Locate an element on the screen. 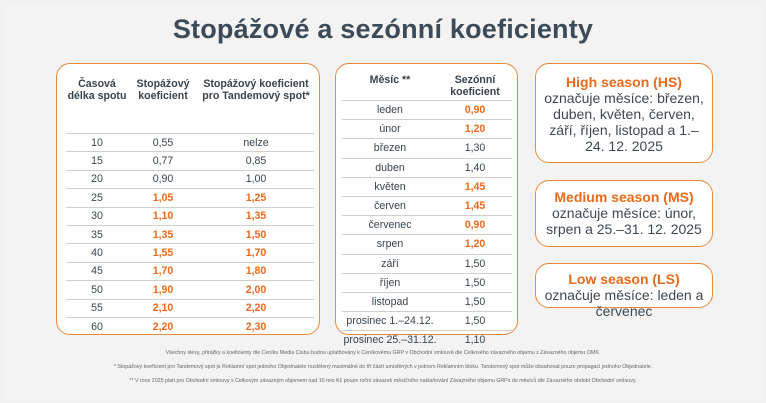  month-cell: květen is located at coordinates (390, 186).